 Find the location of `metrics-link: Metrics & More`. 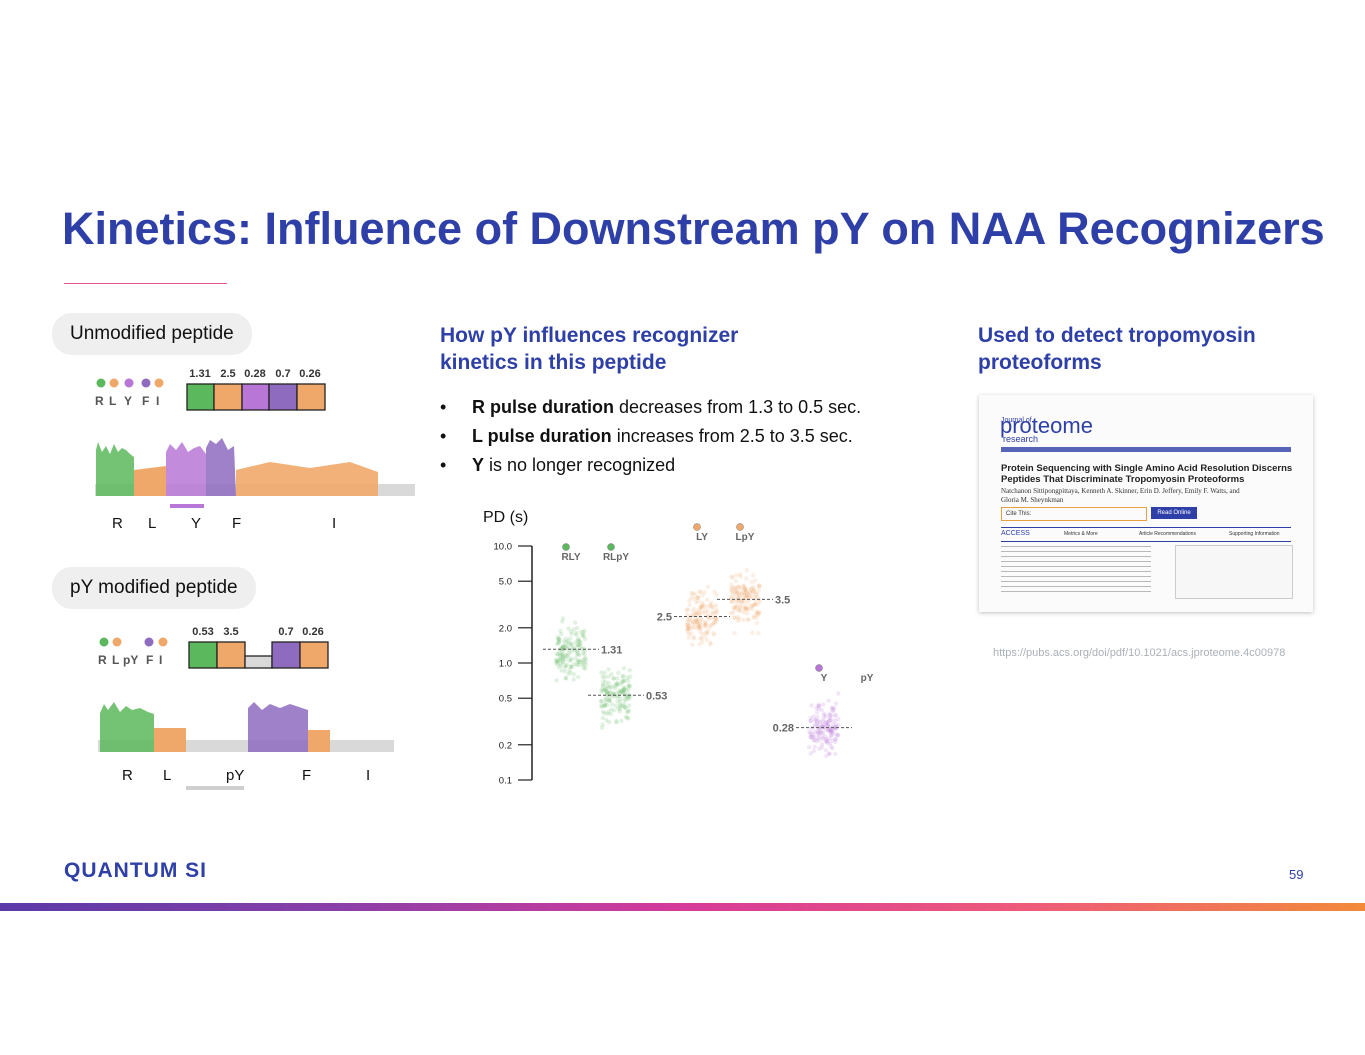

metrics-link: Metrics & More is located at coordinates (1081, 534).